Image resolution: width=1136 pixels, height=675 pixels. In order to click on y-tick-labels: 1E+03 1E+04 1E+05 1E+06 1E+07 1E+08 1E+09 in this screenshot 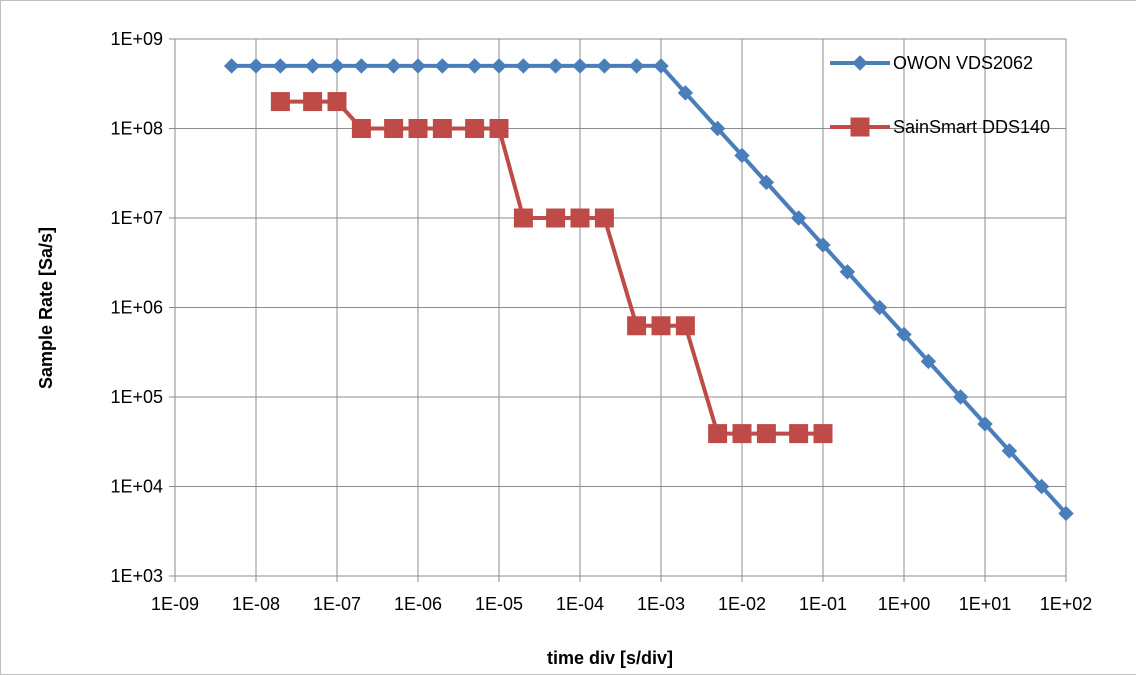, I will do `click(136, 307)`.